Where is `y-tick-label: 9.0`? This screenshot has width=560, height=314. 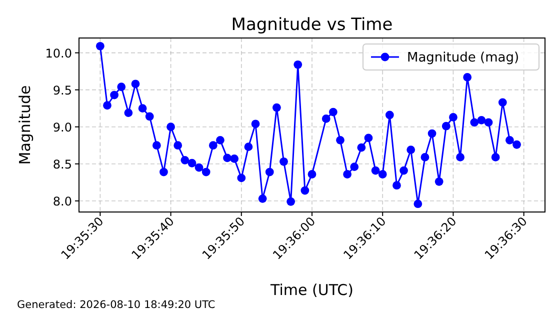 y-tick-label: 9.0 is located at coordinates (62, 127).